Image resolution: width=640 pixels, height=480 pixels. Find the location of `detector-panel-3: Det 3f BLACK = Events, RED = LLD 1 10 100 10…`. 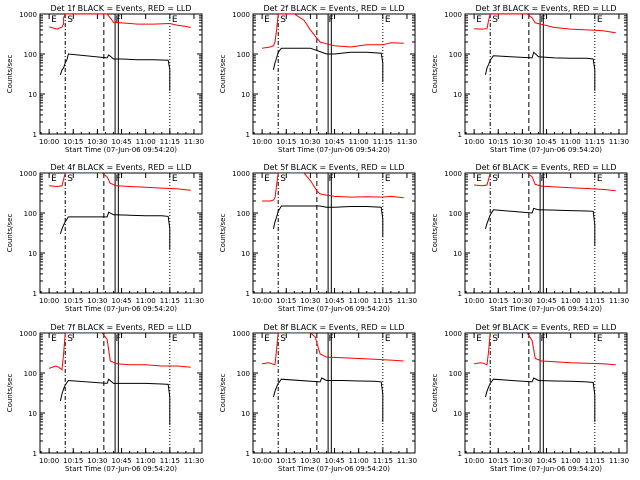

detector-panel-3: Det 3f BLACK = Events, RED = LLD 1 10 100 10… is located at coordinates (530, 79).